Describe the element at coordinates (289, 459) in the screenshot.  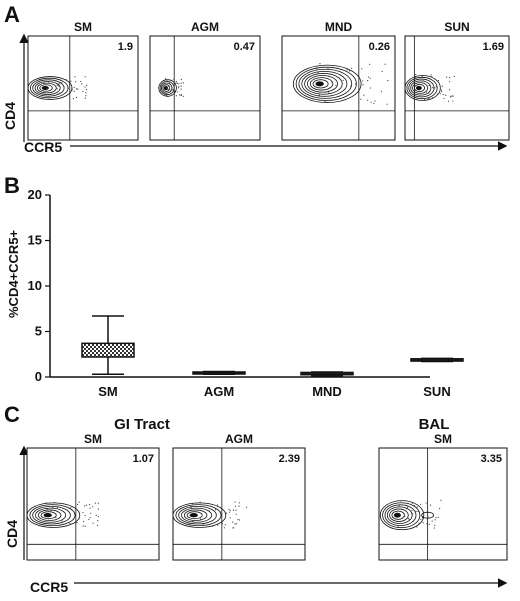
I see `quadrant-percentage: 2.39` at that location.